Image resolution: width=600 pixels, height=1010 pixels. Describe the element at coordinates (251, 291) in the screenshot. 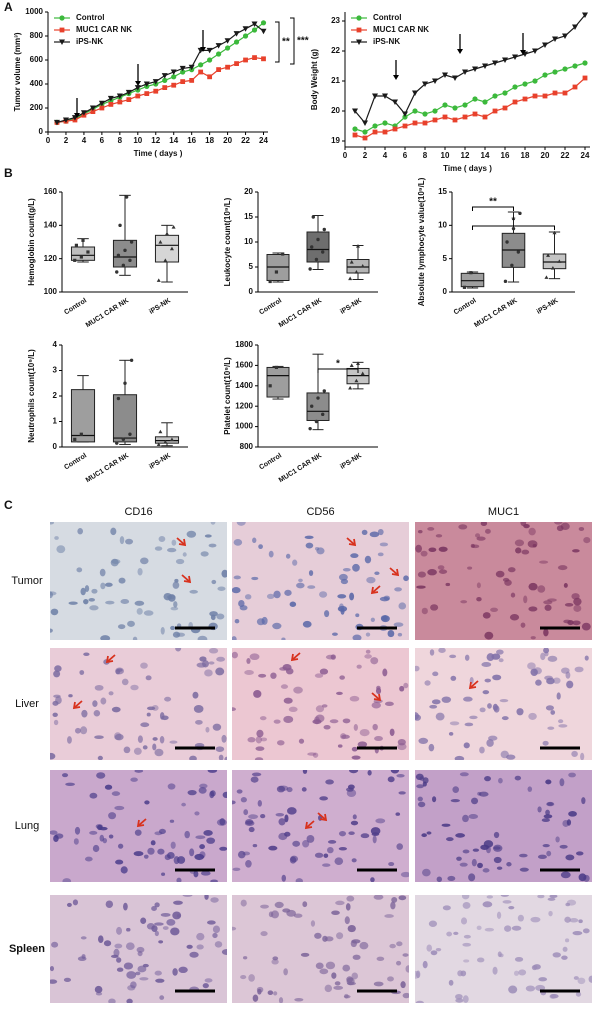

I see `y-tick-label: 0` at that location.